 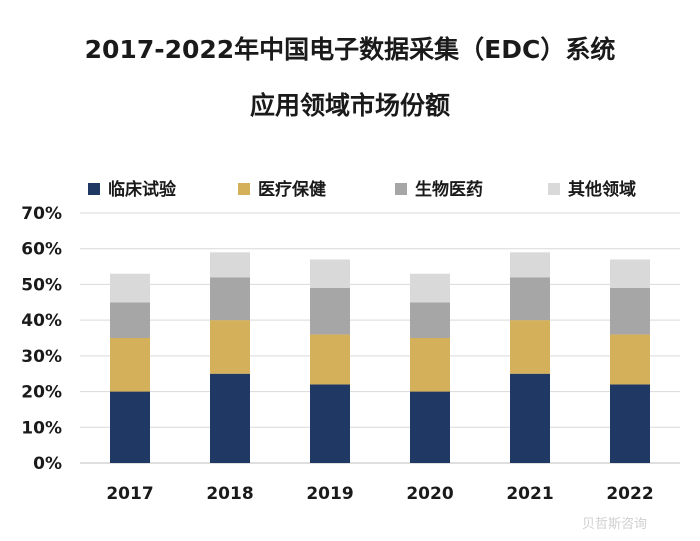 I want to click on chart-title-line1: 2017-2022年中国电子数据采集（EDC）系统, so click(x=350, y=49).